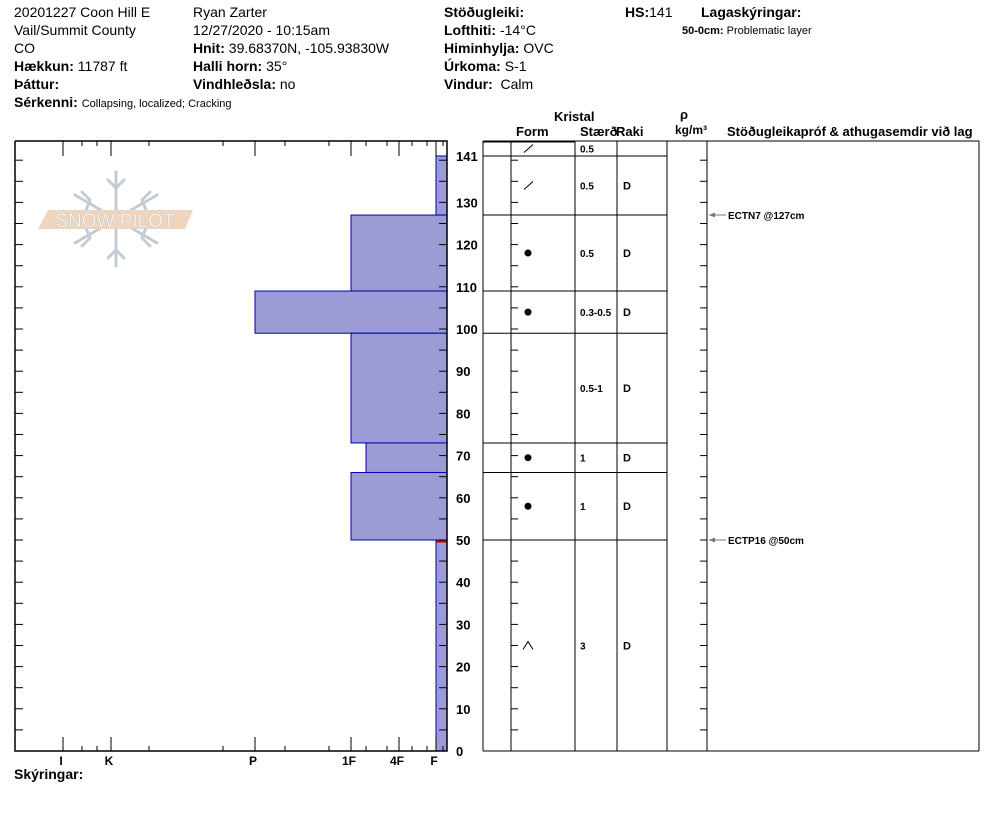 This screenshot has height=840, width=994. I want to click on y-tick-label: 141, so click(467, 156).